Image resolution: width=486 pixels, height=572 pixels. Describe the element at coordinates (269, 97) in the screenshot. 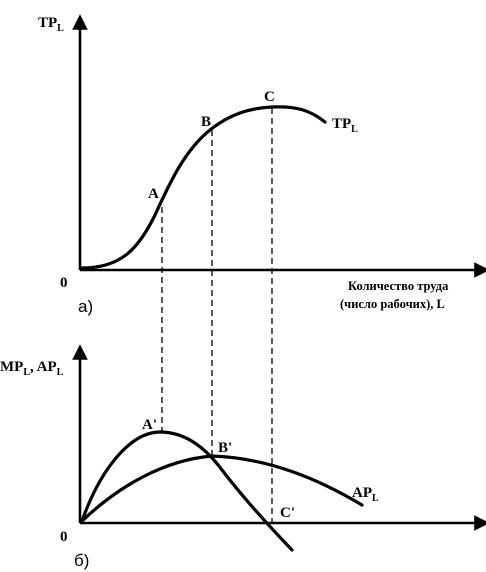

I see `point-c-label: C` at that location.